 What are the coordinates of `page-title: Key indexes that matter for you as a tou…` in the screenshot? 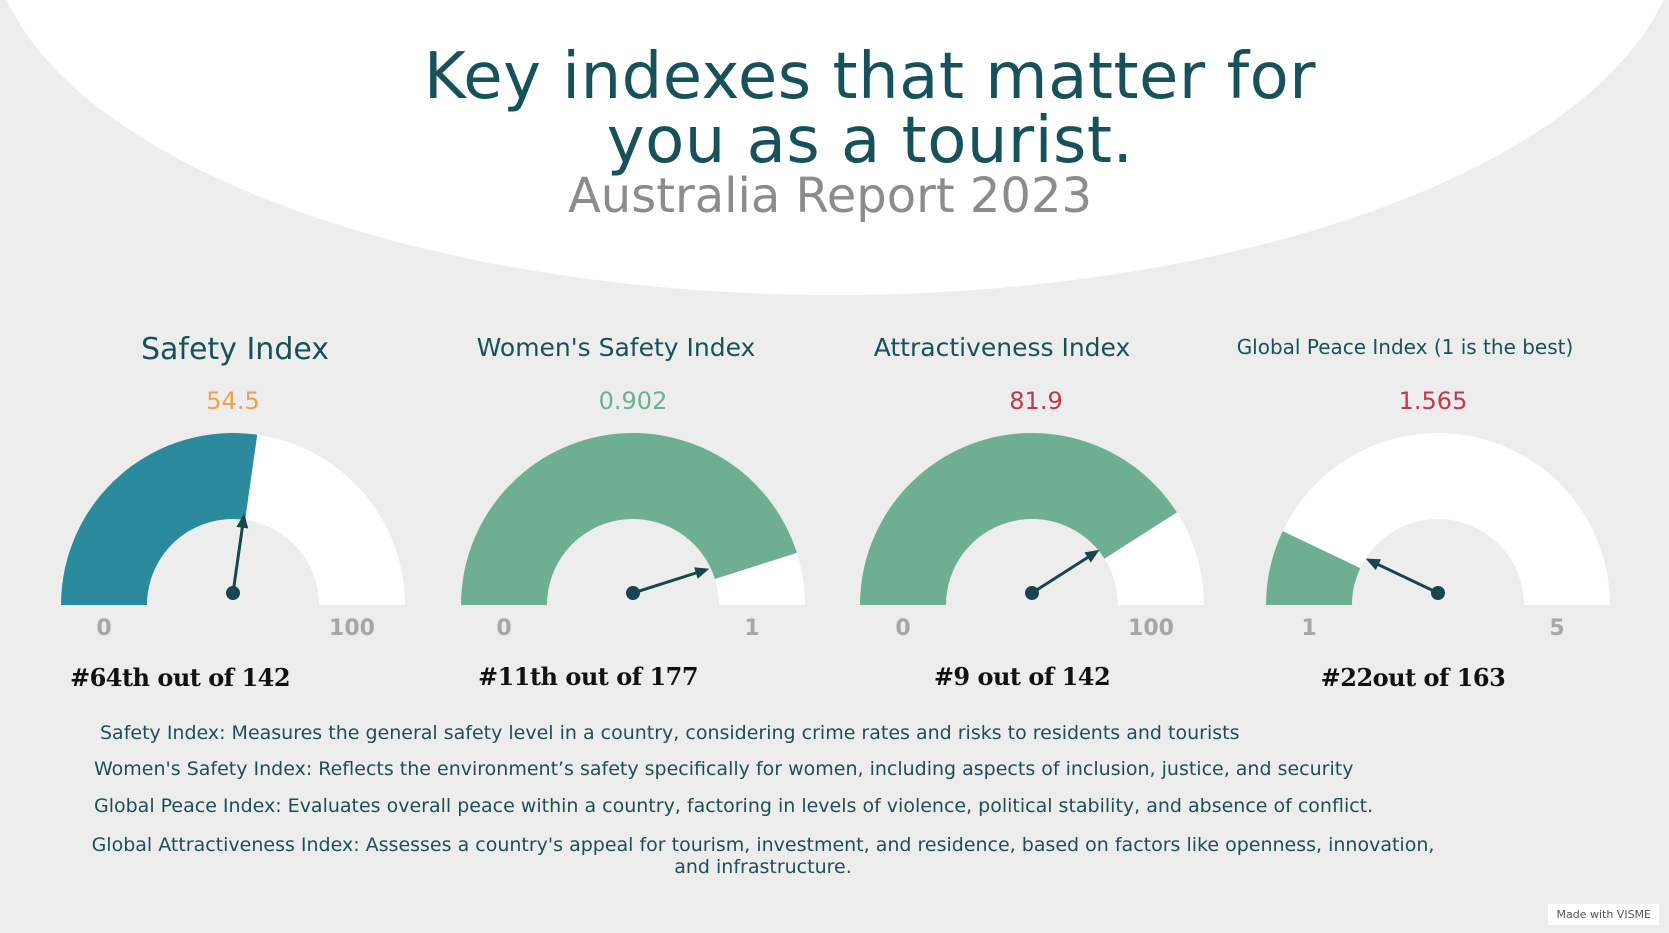 It's located at (834, 109).